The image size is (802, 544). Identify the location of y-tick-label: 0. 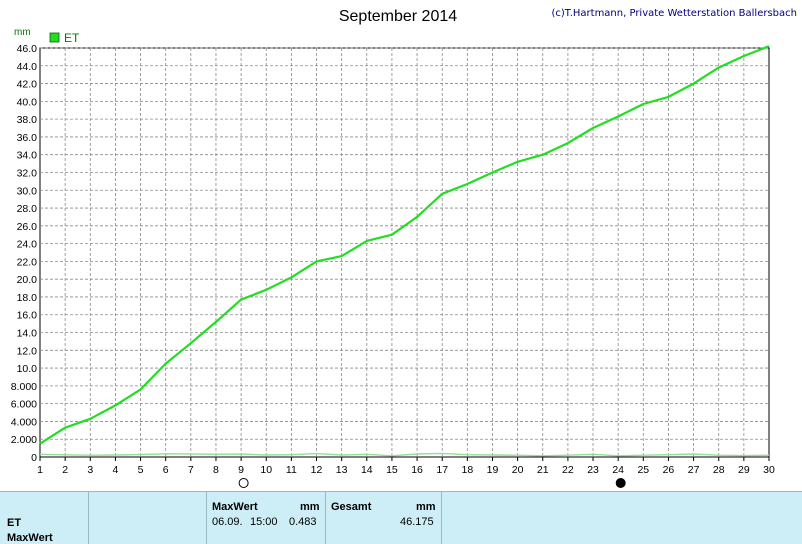
(34, 458).